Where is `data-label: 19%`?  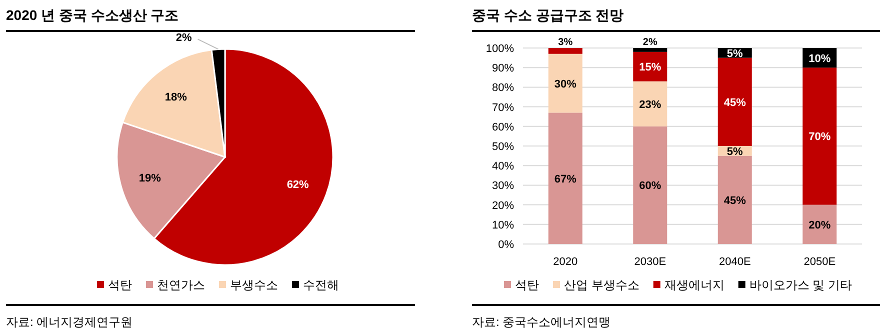
data-label: 19% is located at coordinates (150, 178).